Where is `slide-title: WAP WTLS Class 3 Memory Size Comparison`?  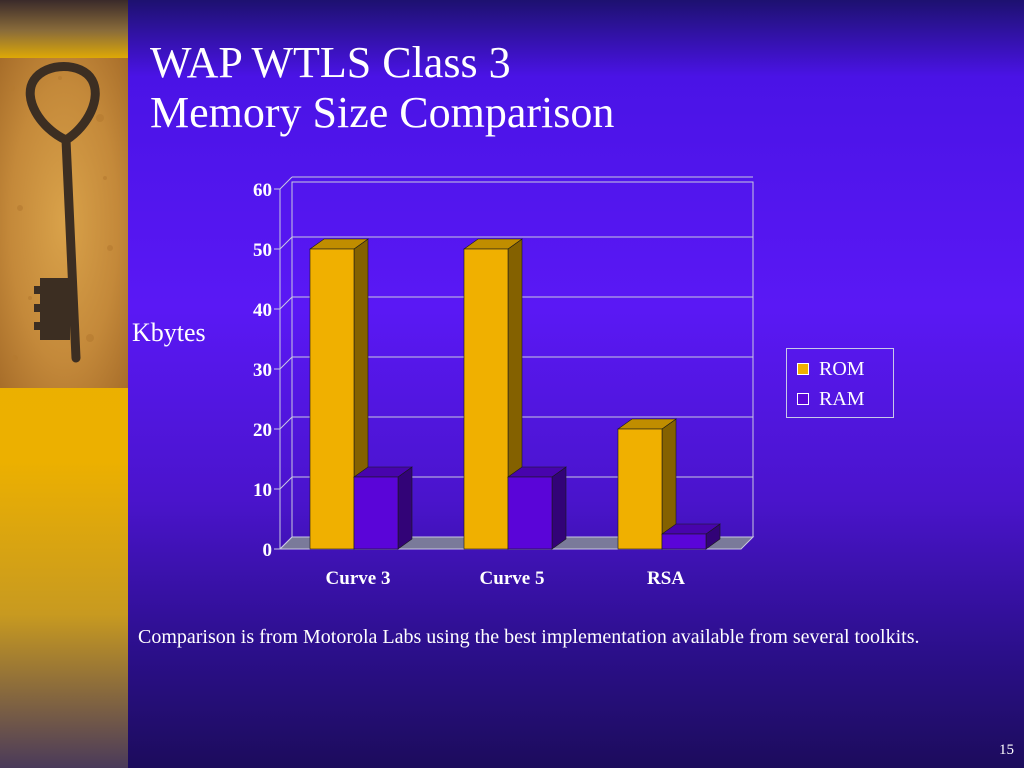 slide-title: WAP WTLS Class 3 Memory Size Comparison is located at coordinates (382, 88).